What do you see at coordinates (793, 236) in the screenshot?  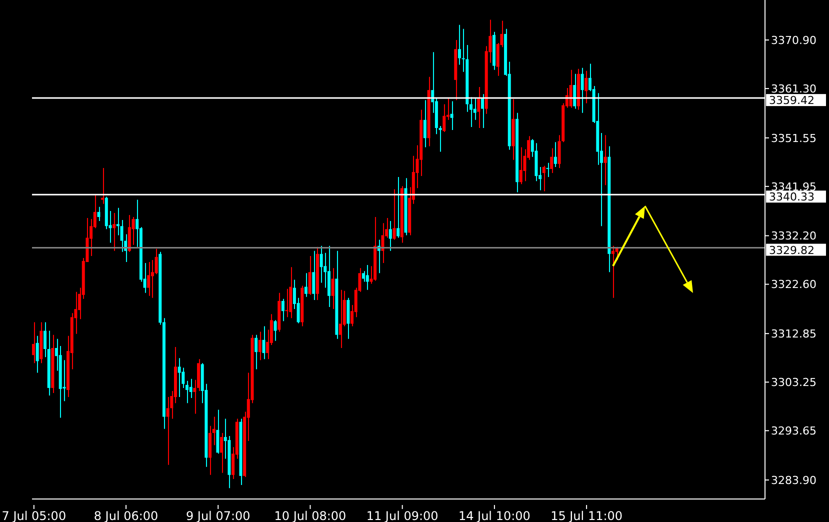 I see `y-tick-label: 3332.20` at bounding box center [793, 236].